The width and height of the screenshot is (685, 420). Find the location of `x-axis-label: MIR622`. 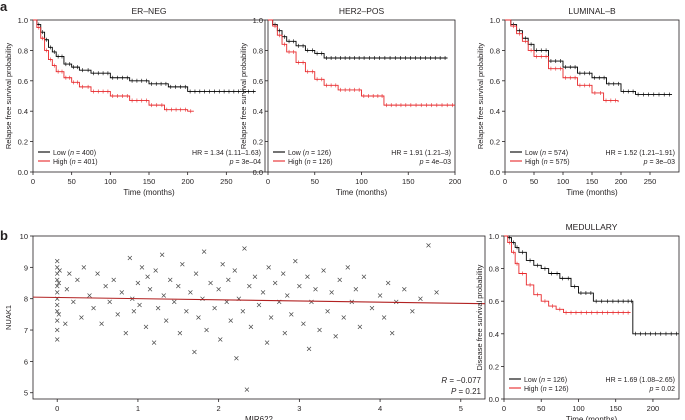

x-axis-label: MIR622 is located at coordinates (259, 417).